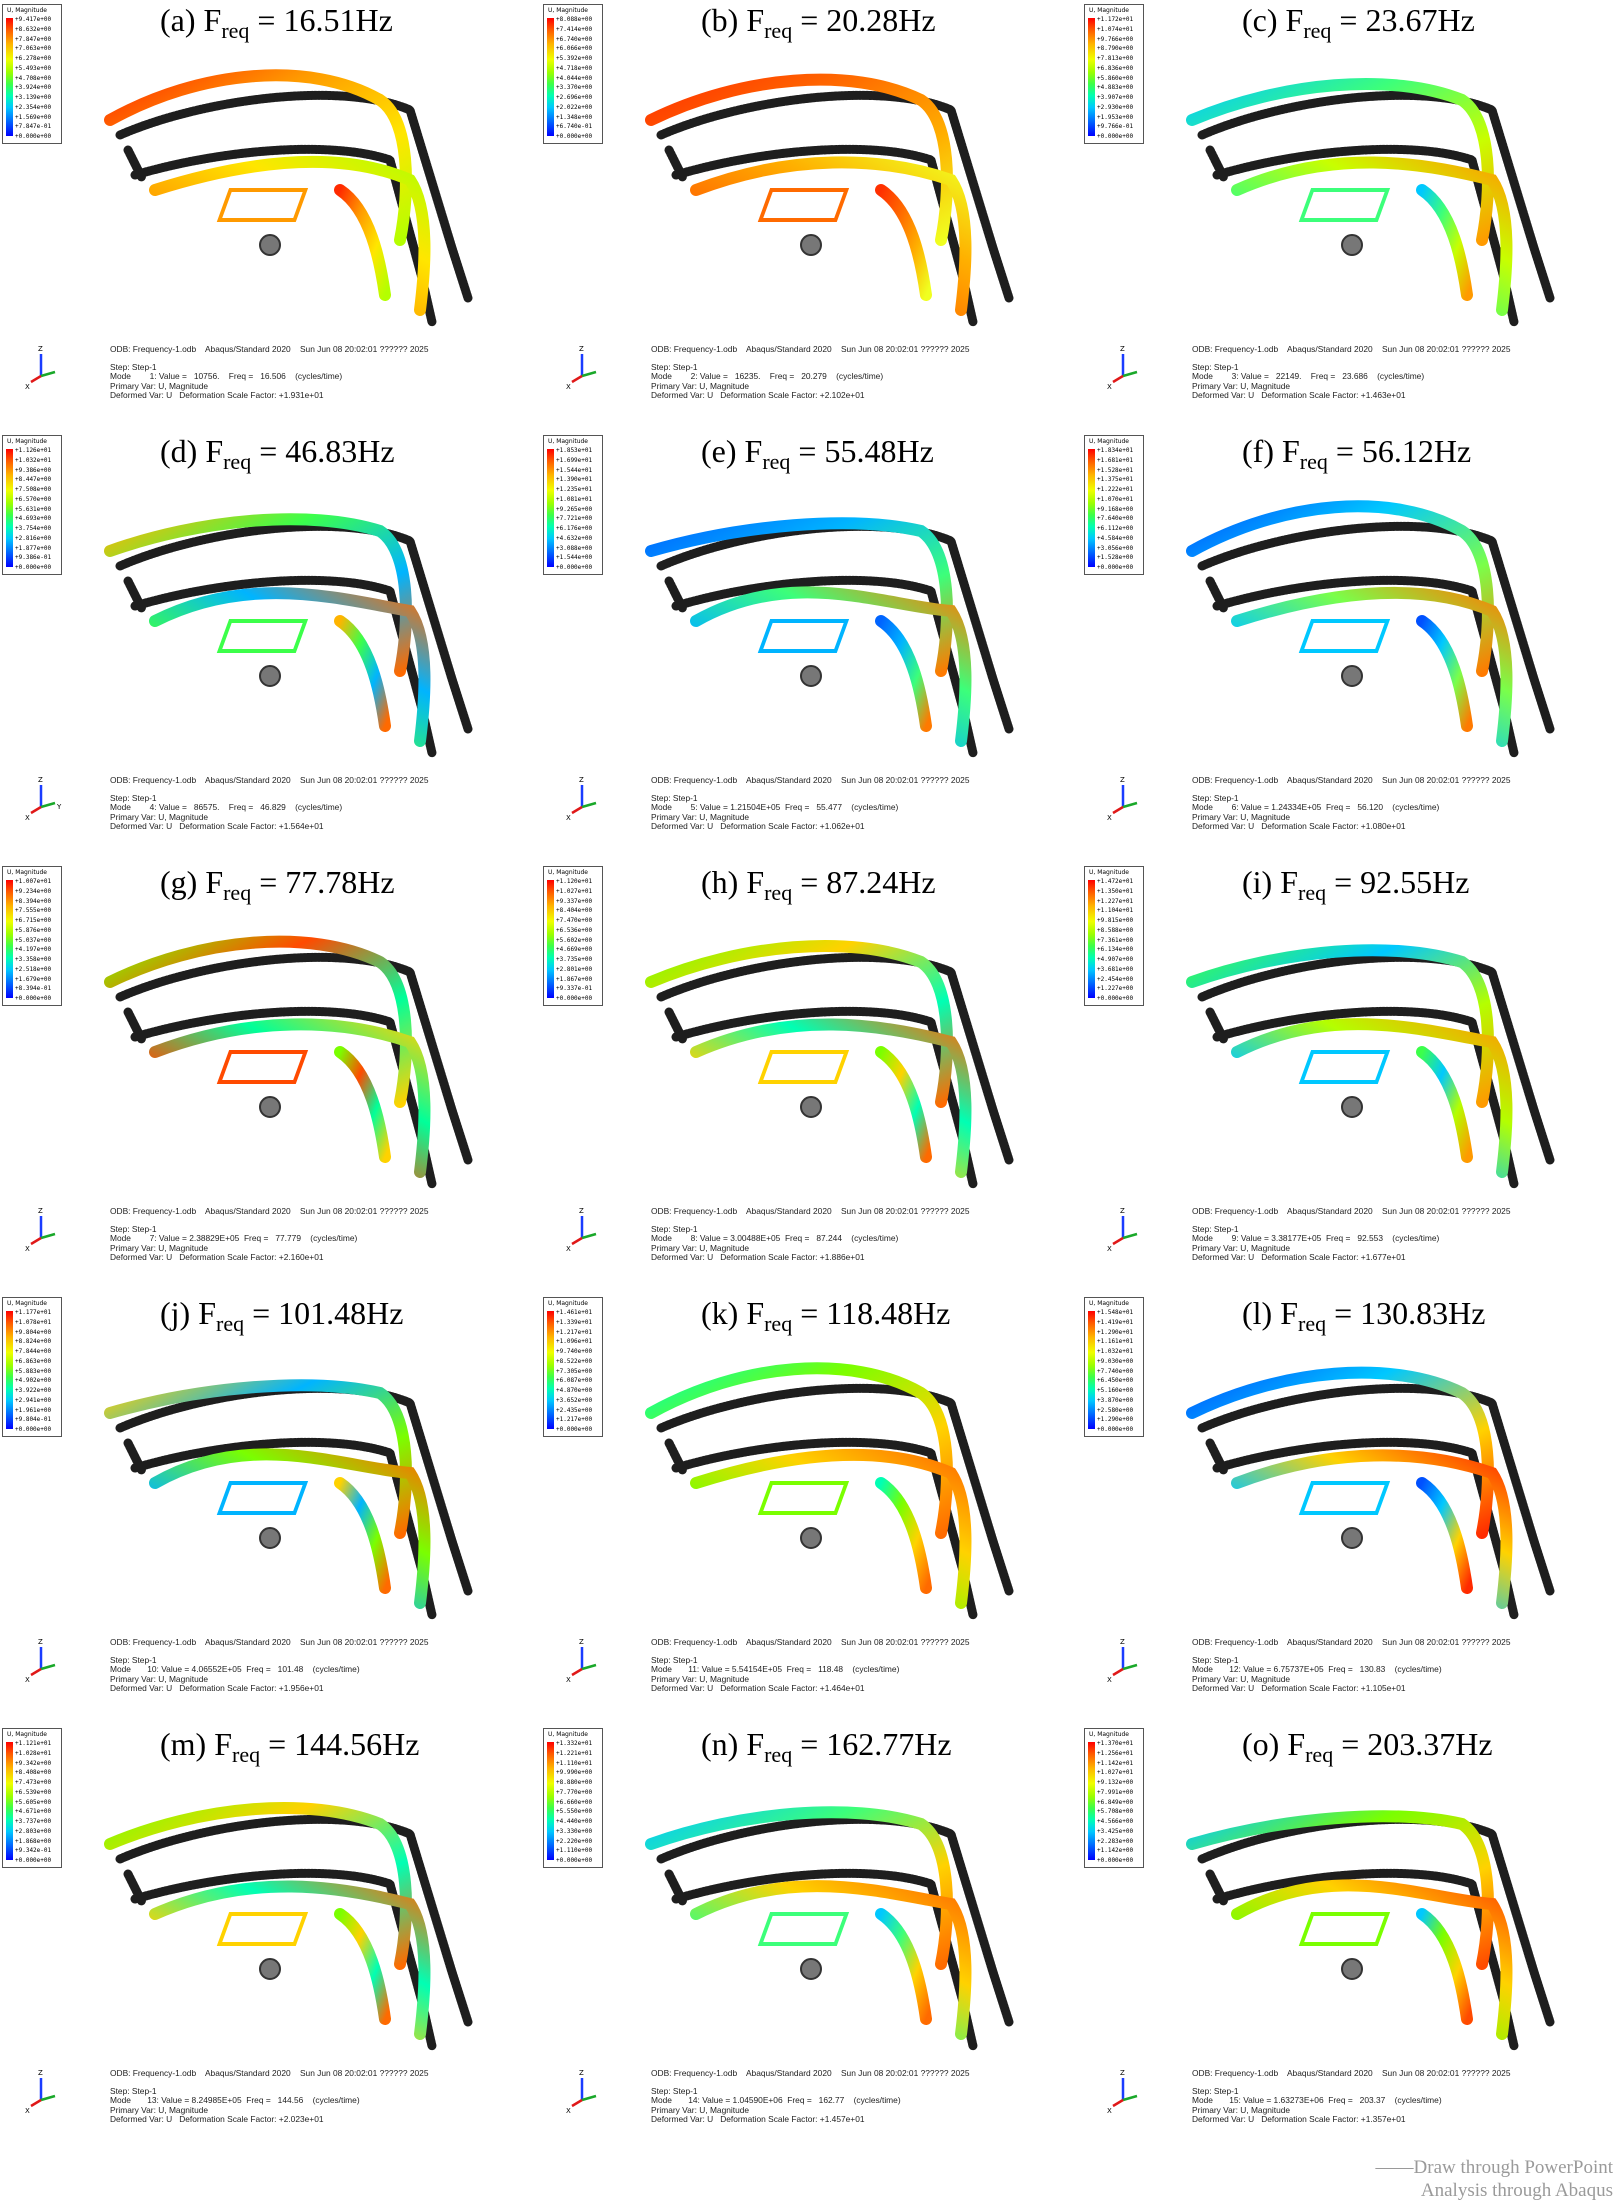 The height and width of the screenshot is (2203, 1623). I want to click on legend-value: +1.172e+01, so click(1115, 19).